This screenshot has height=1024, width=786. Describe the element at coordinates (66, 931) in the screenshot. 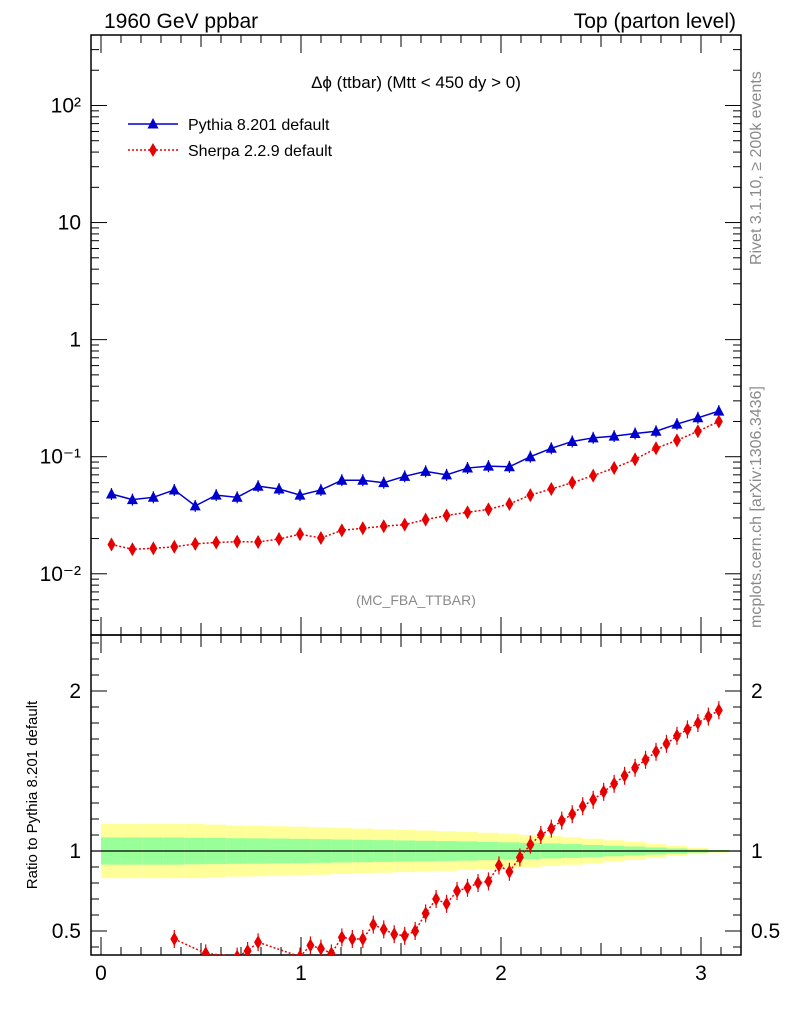

I see `ratio-y-tick-label: 0.5` at that location.